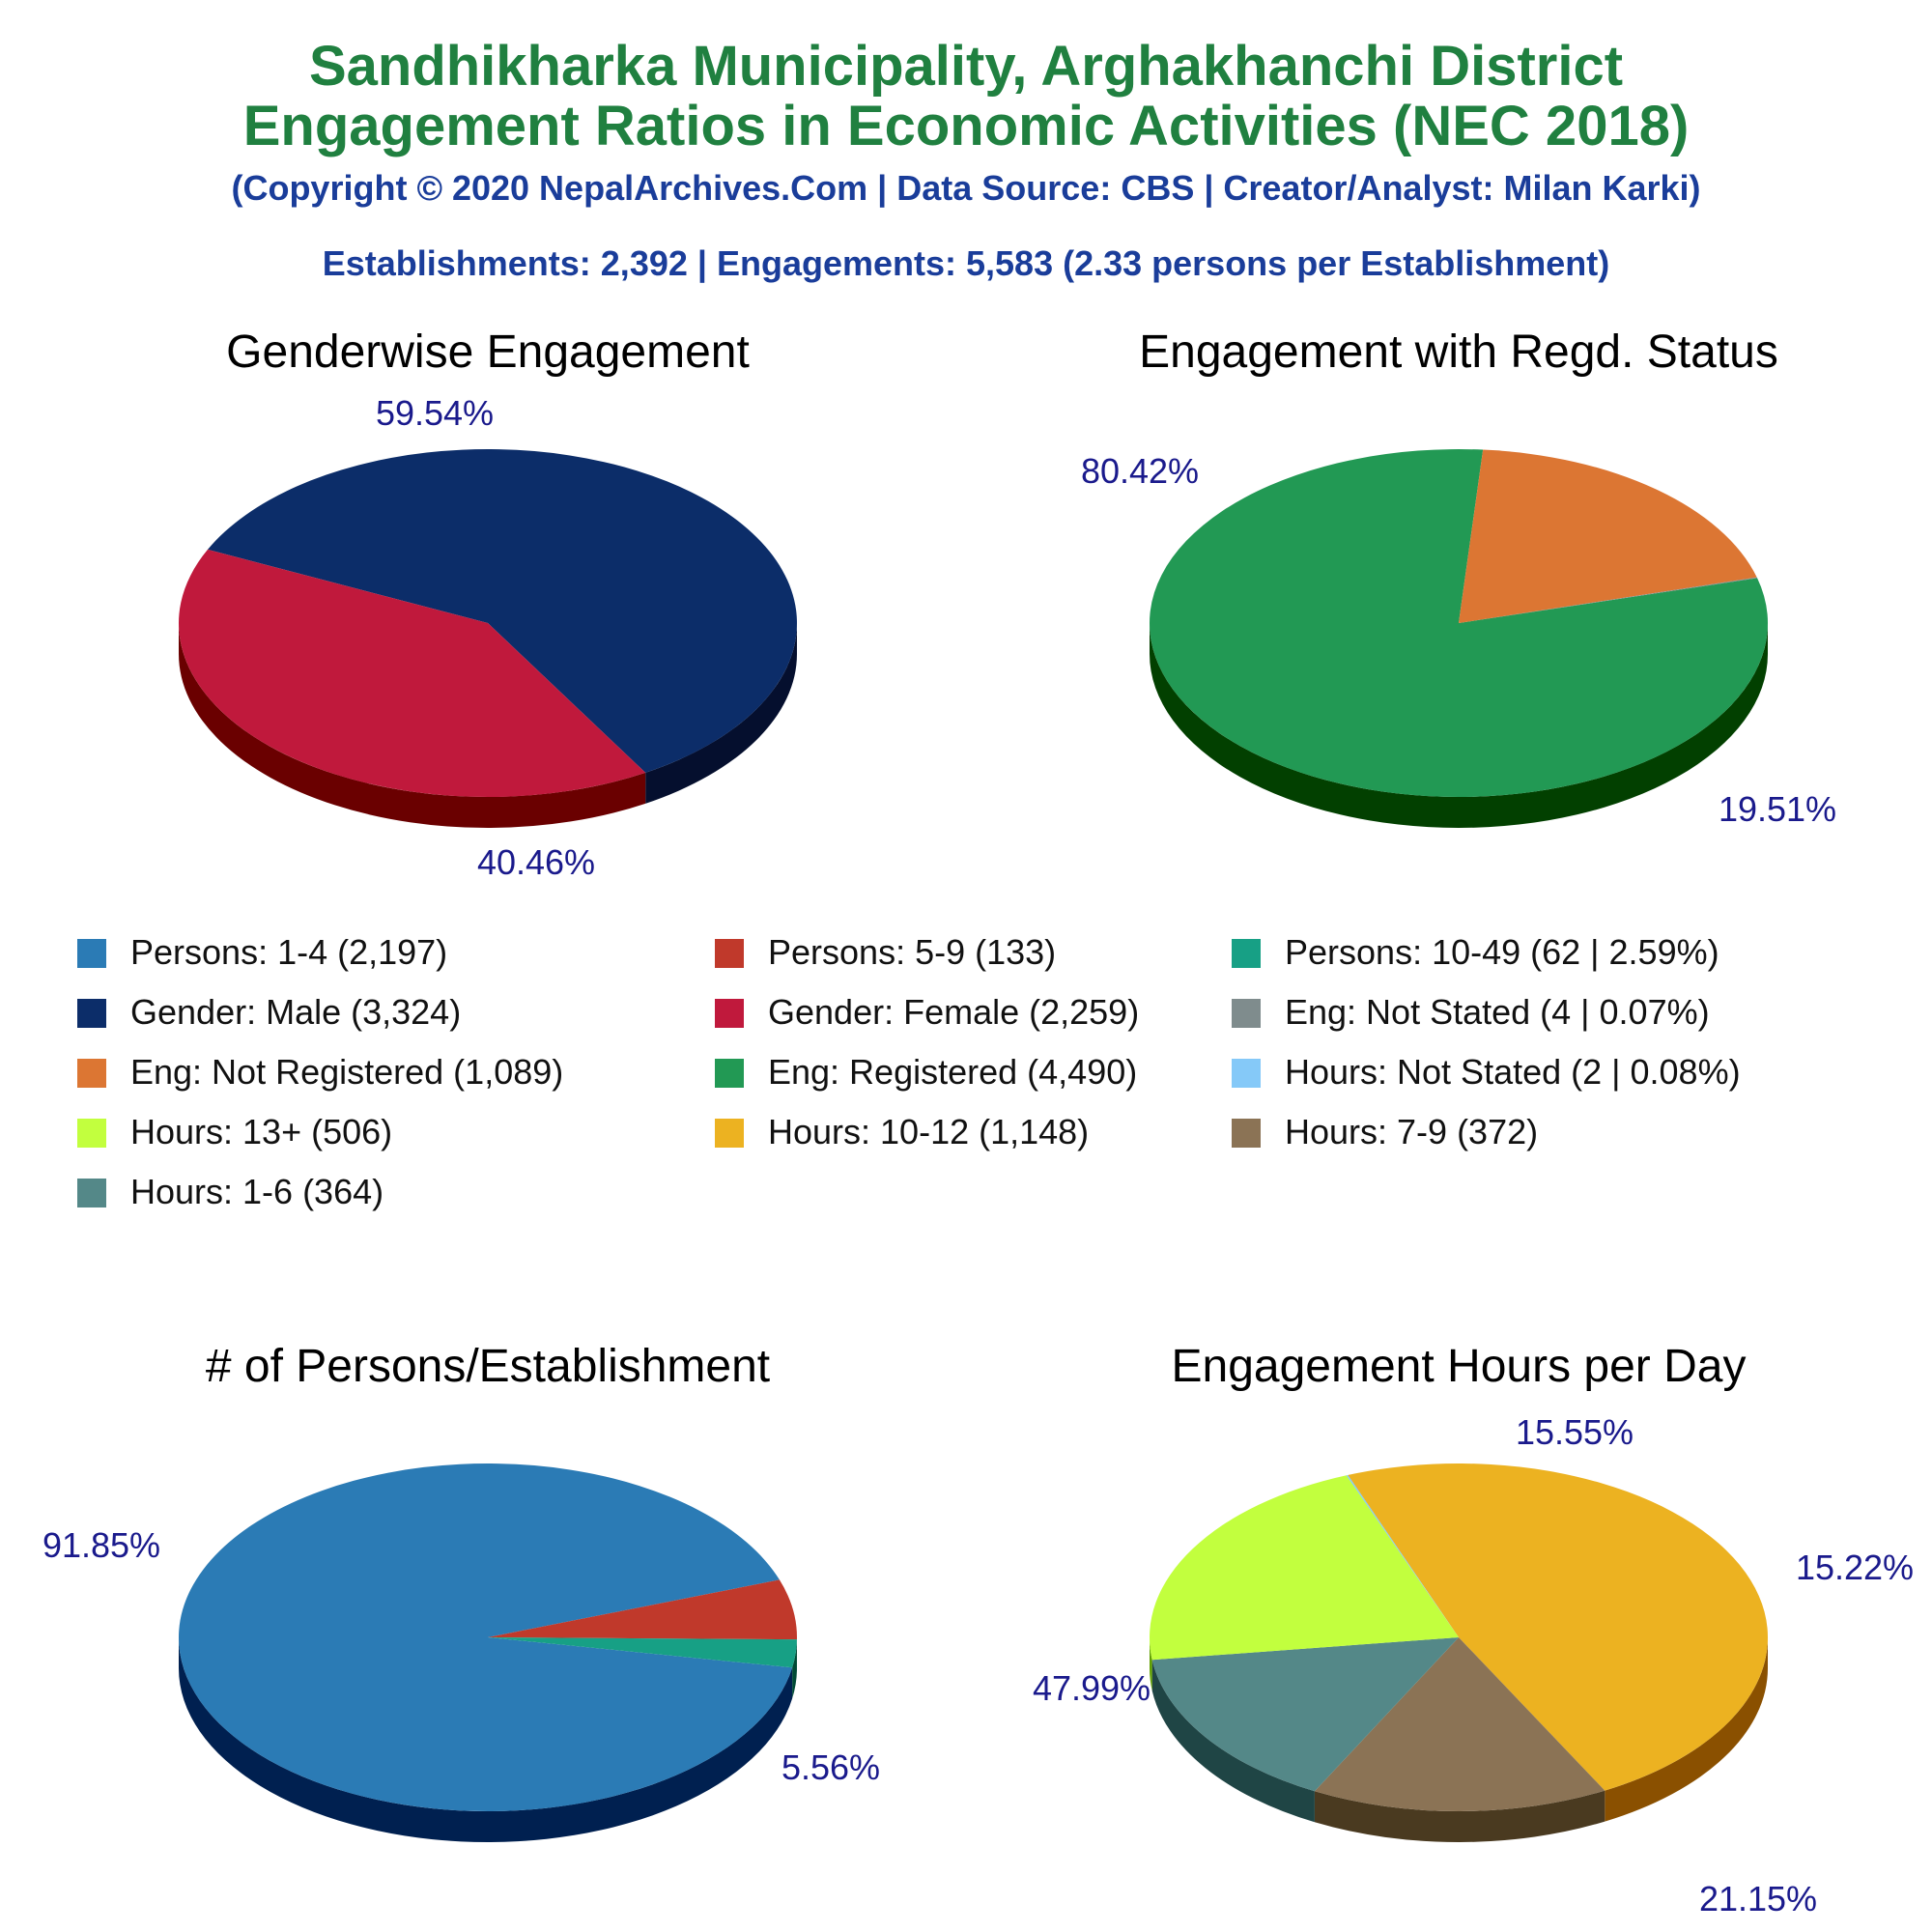 This screenshot has height=1932, width=1932. Describe the element at coordinates (1497, 1012) in the screenshot. I see `legend-label: Eng: Not Stated (4 | 0.07%)` at that location.